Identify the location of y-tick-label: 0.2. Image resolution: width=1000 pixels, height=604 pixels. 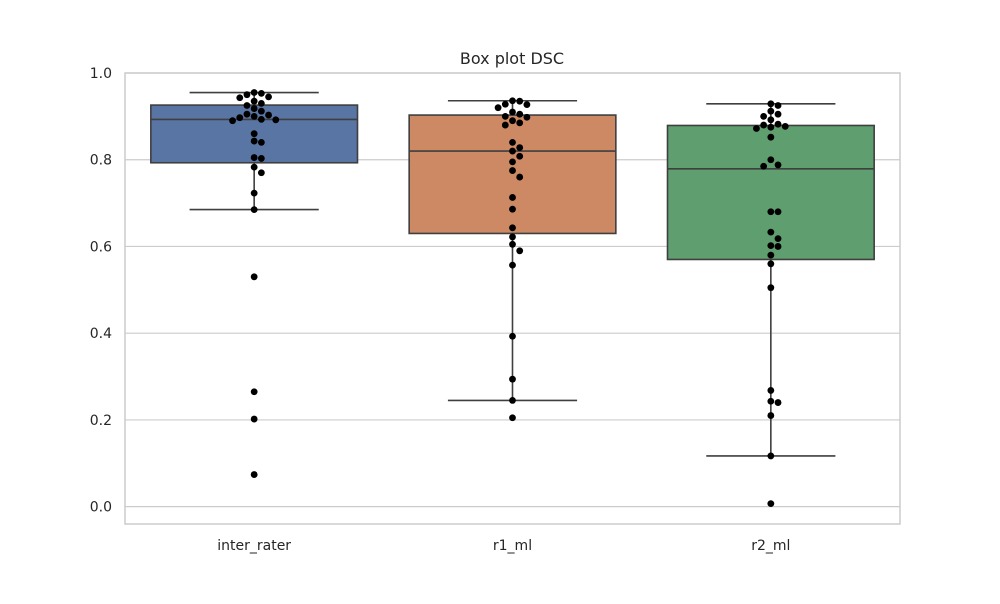
(101, 421).